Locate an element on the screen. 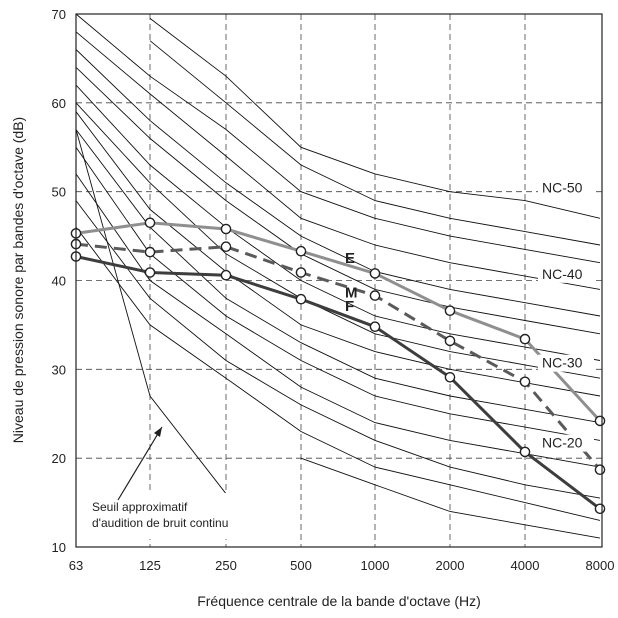 The height and width of the screenshot is (618, 618). threshold-line is located at coordinates (151, 311).